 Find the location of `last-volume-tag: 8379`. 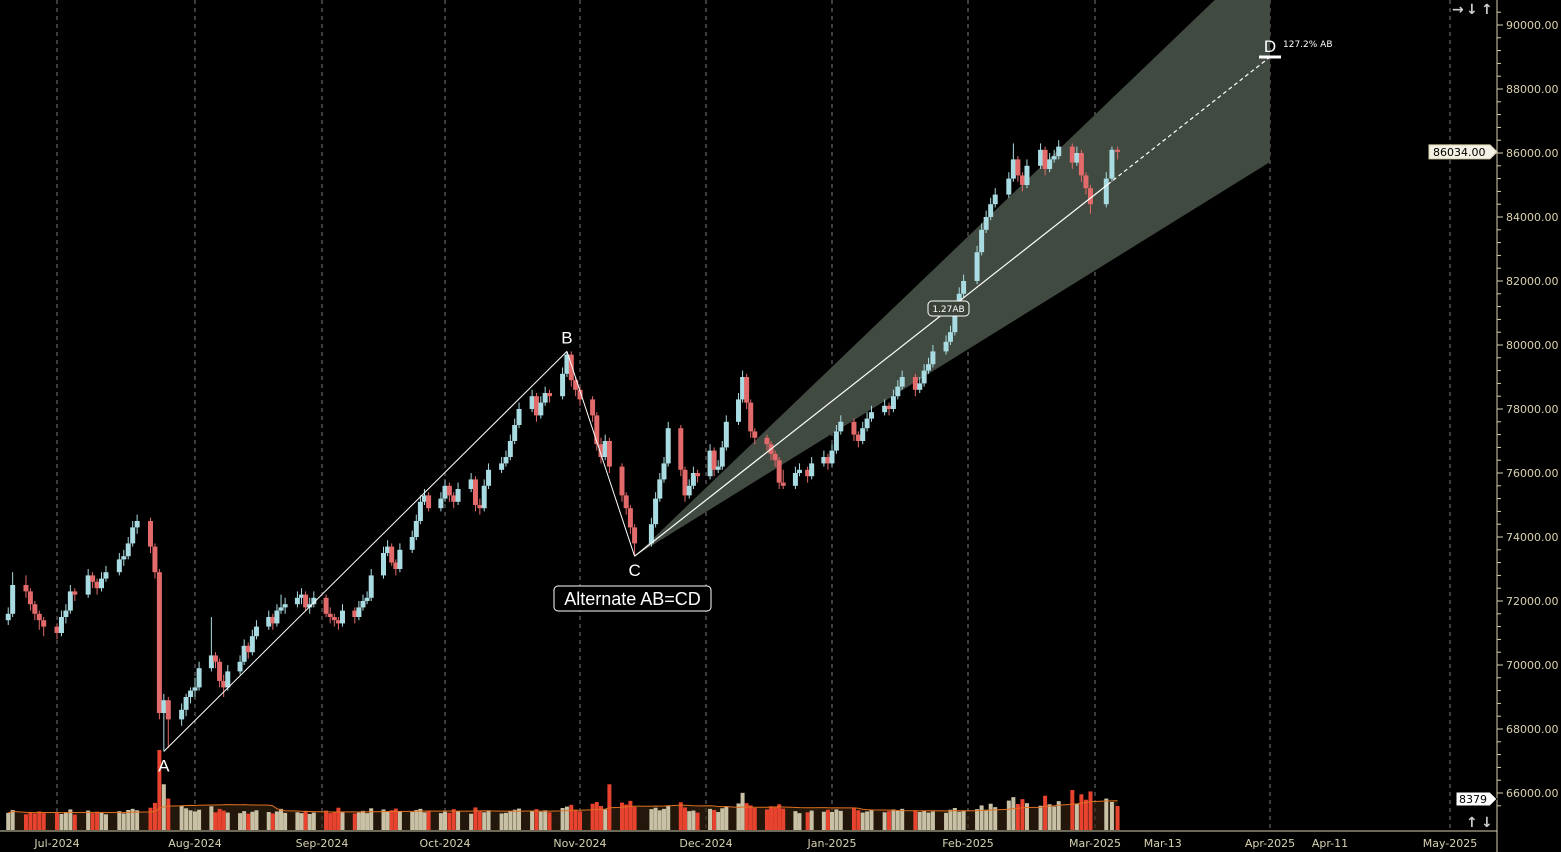

last-volume-tag: 8379 is located at coordinates (1476, 799).